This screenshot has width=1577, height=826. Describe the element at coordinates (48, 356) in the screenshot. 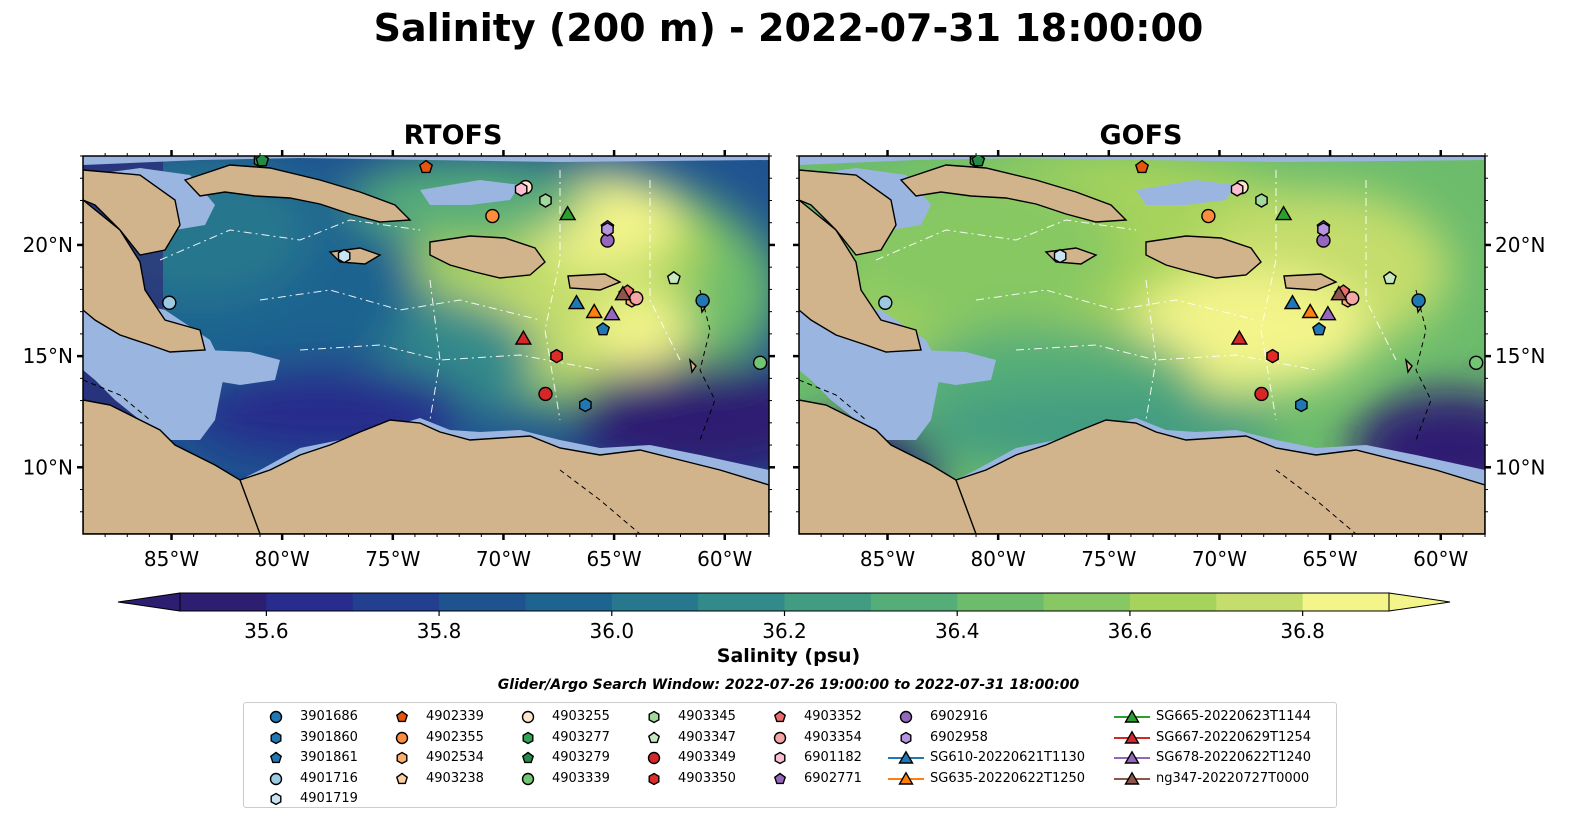

I see `lat-tick-label: 15°N` at that location.